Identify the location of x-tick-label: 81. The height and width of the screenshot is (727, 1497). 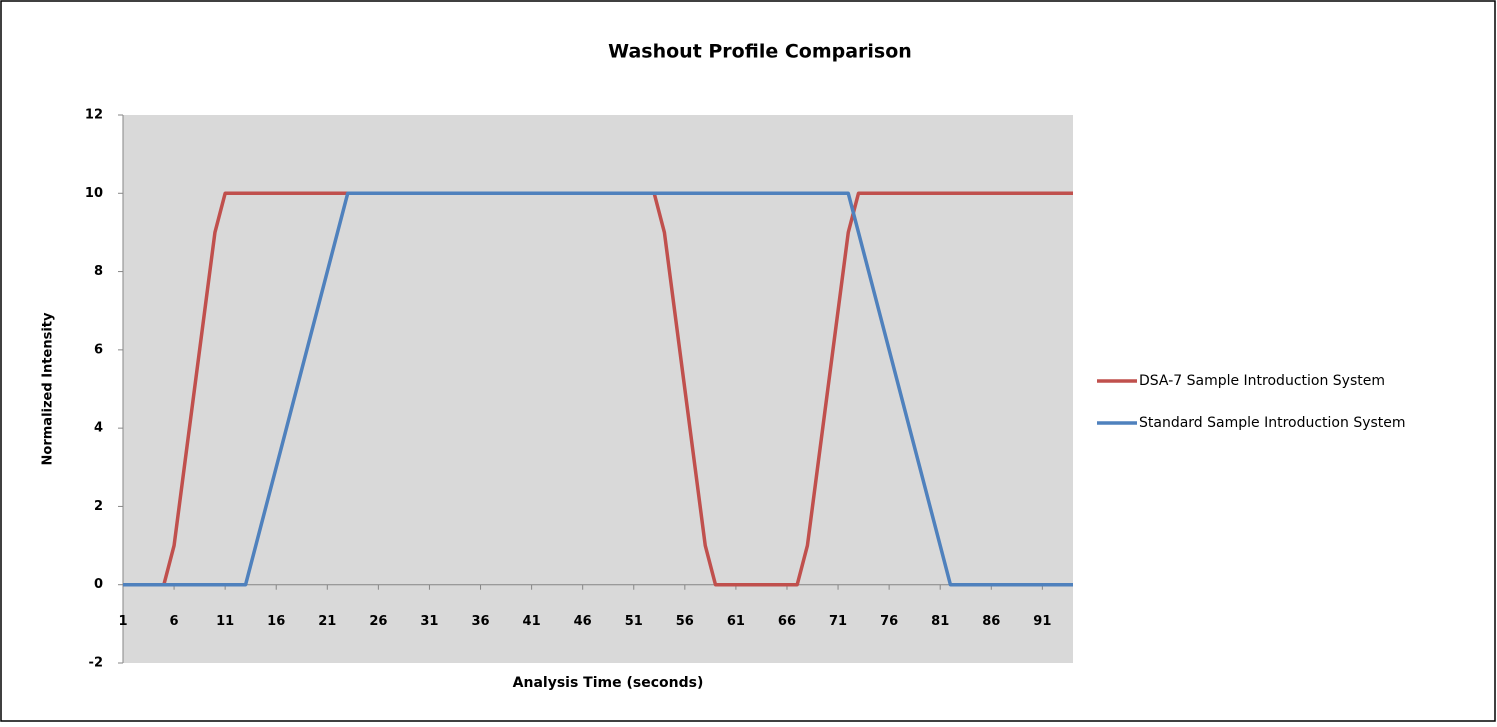
(940, 621).